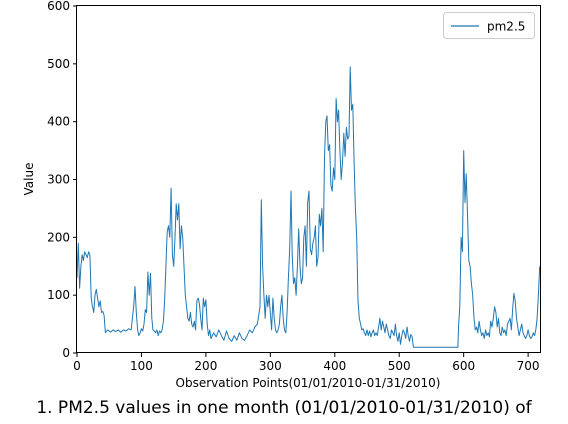  I want to click on x-tick-label: 600, so click(463, 366).